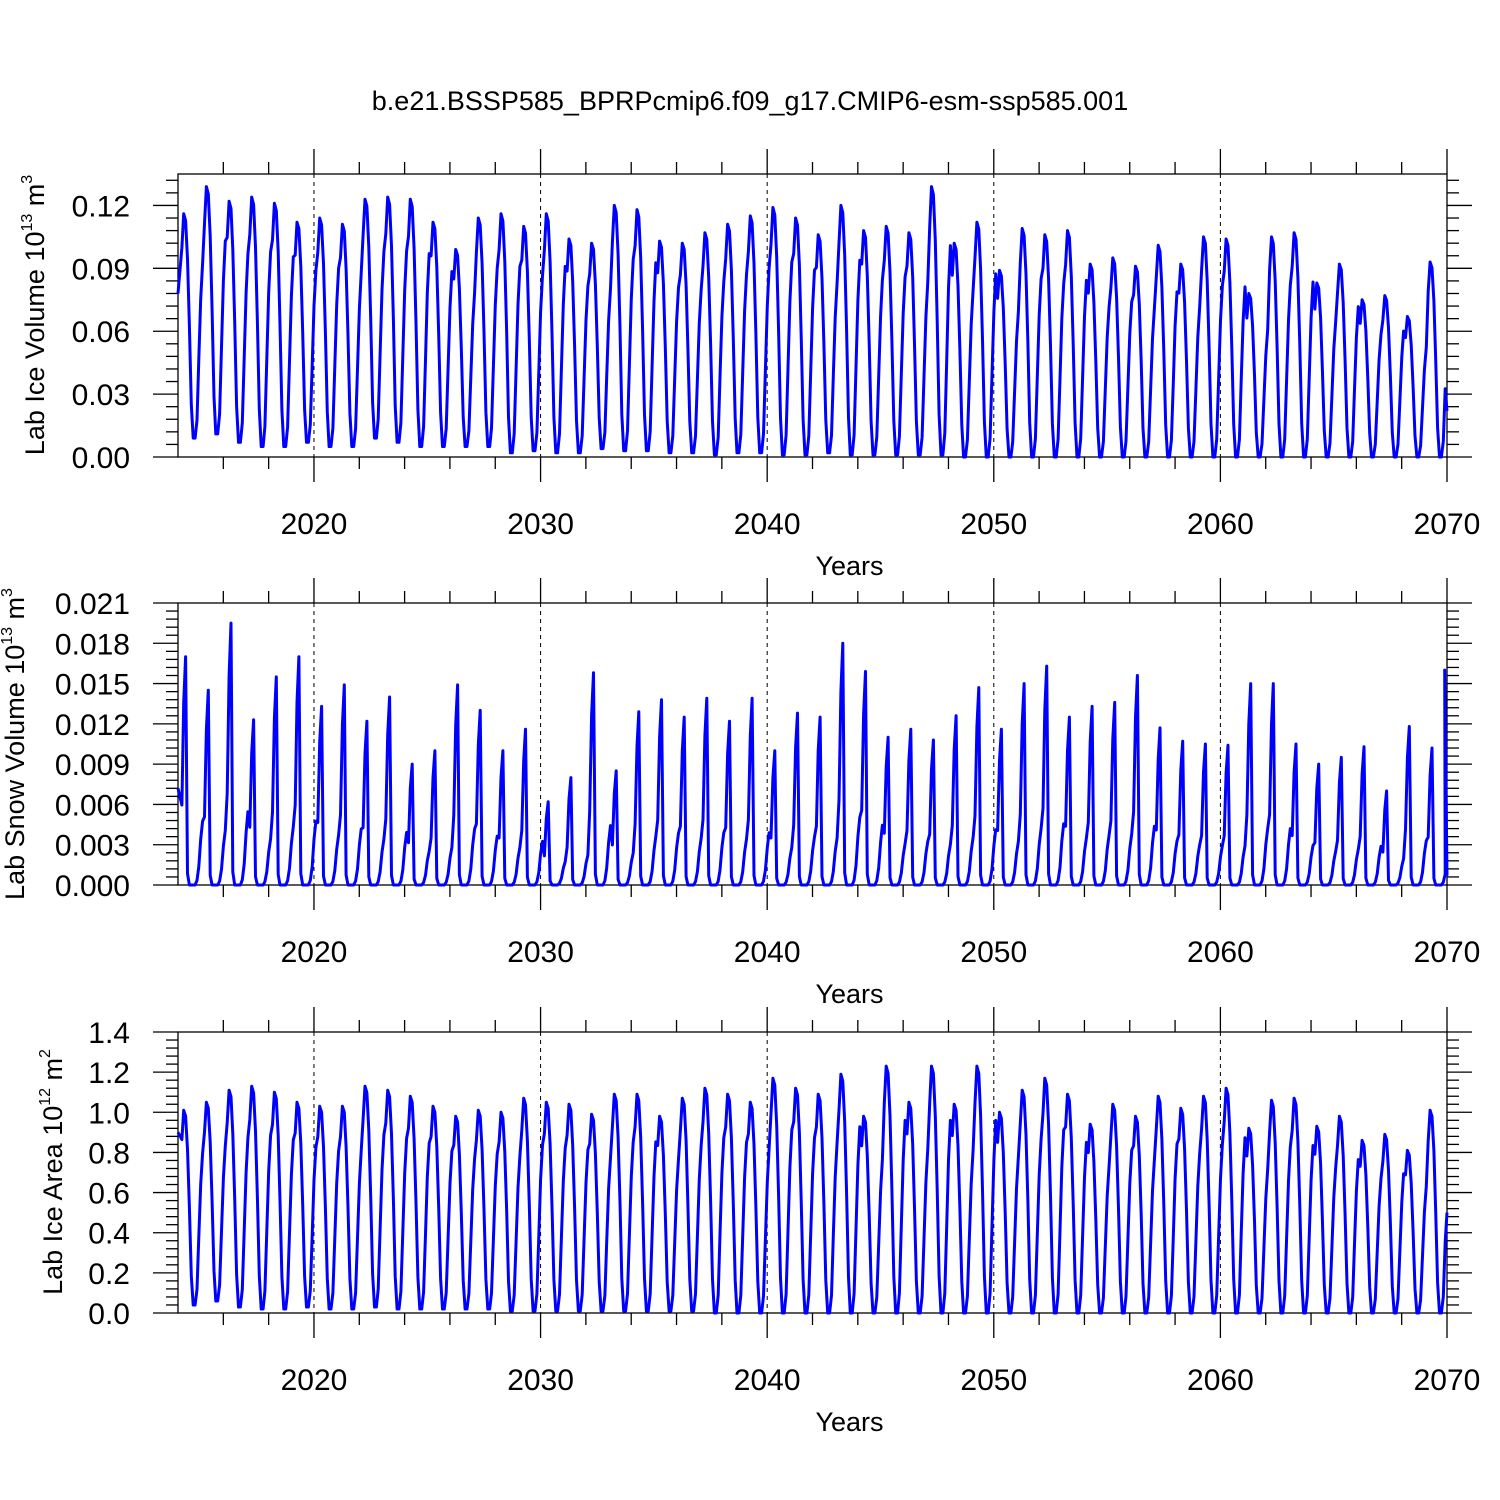 The image size is (1500, 1500). What do you see at coordinates (52, 1172) in the screenshot?
I see `y-axis-label: Lab Ice Area 1012 m2` at bounding box center [52, 1172].